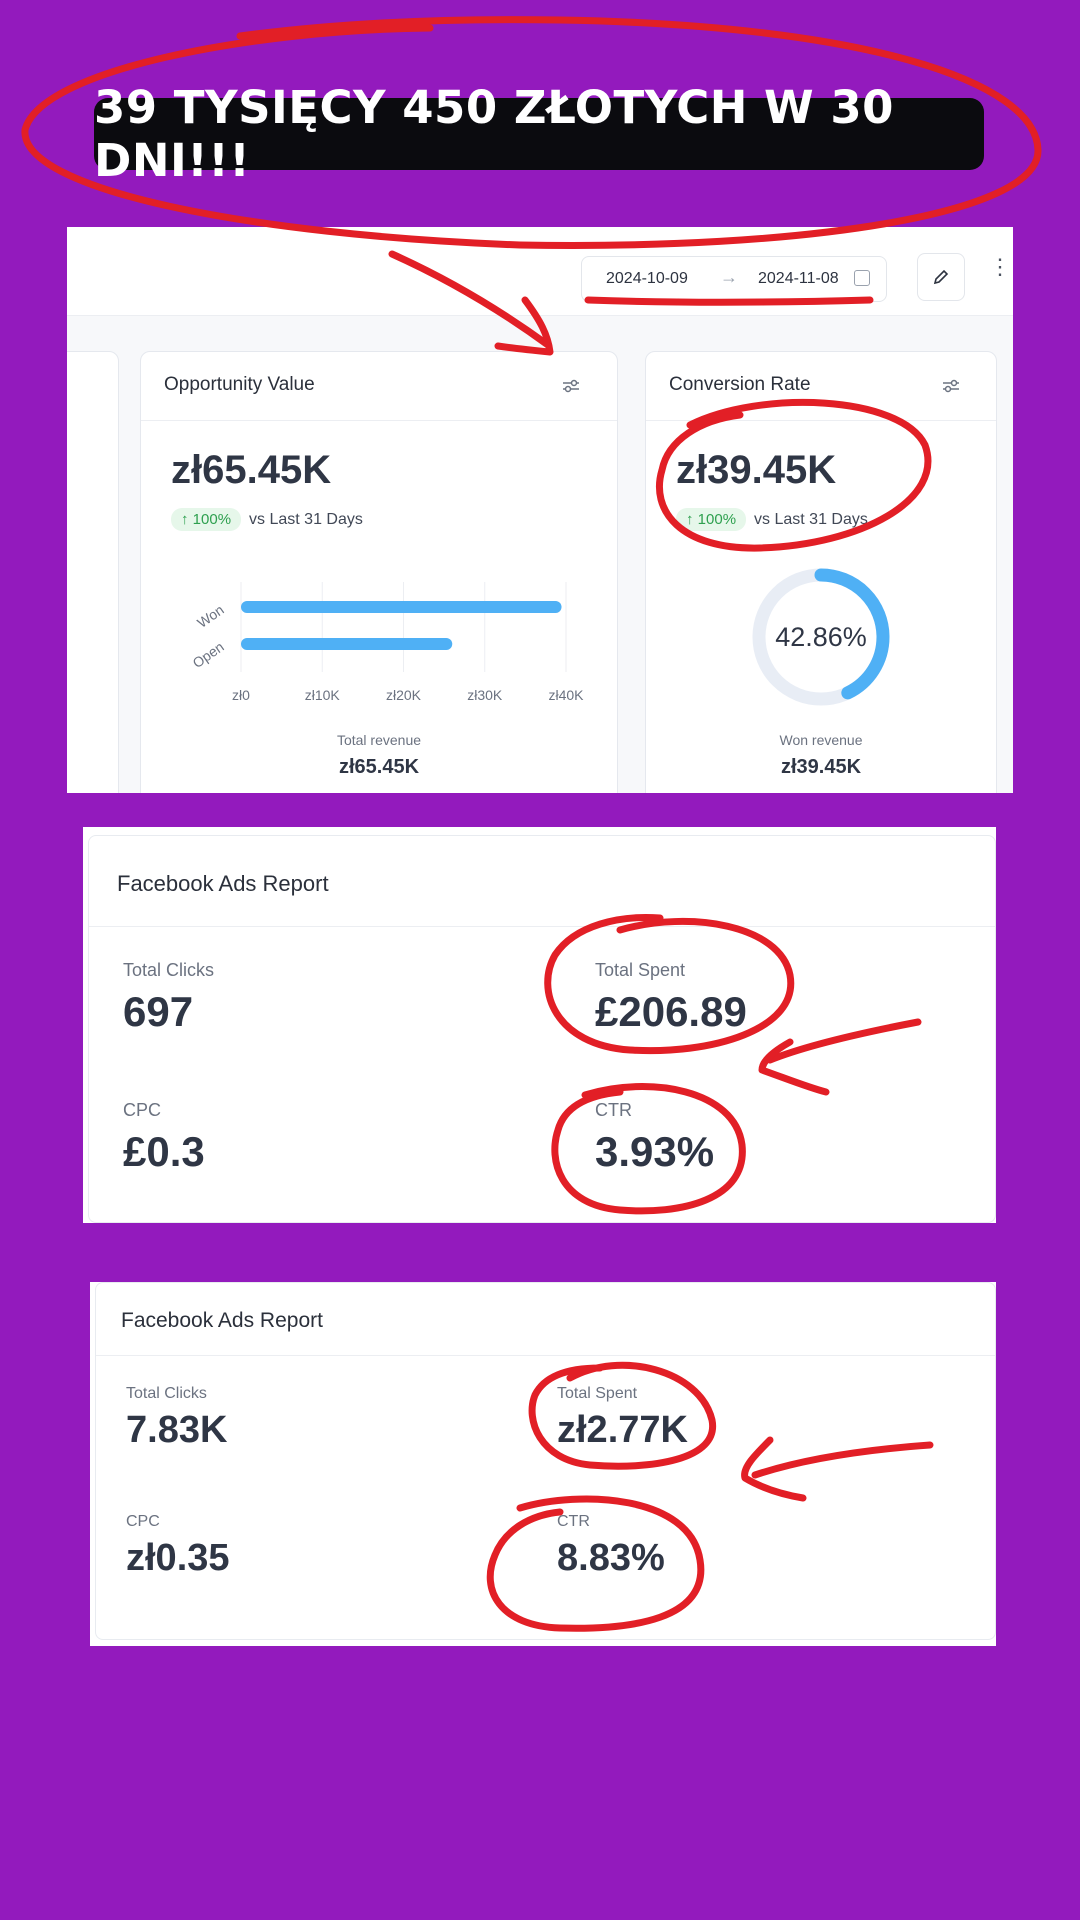 The height and width of the screenshot is (1920, 1080). Describe the element at coordinates (347, 644) in the screenshot. I see `bar-open` at that location.